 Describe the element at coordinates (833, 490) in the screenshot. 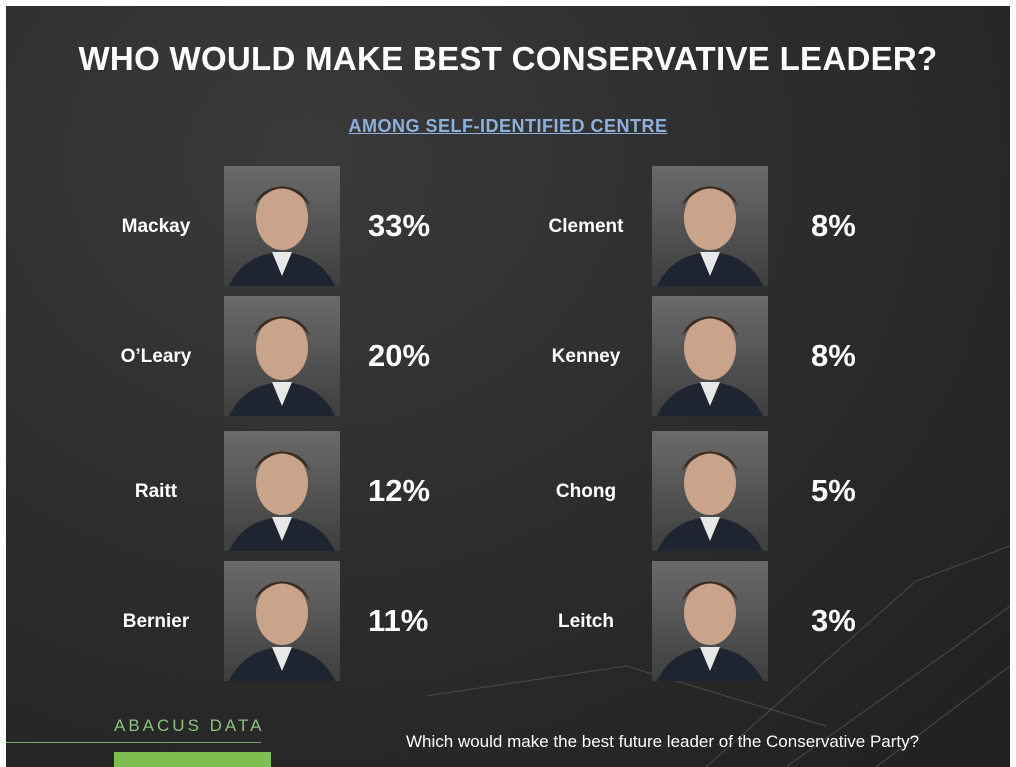

I see `candidate-share: 5%` at that location.